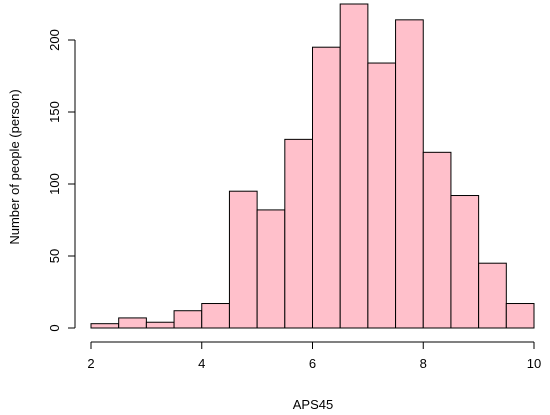 The height and width of the screenshot is (415, 550). I want to click on y-tick-label-0: 0, so click(54, 327).